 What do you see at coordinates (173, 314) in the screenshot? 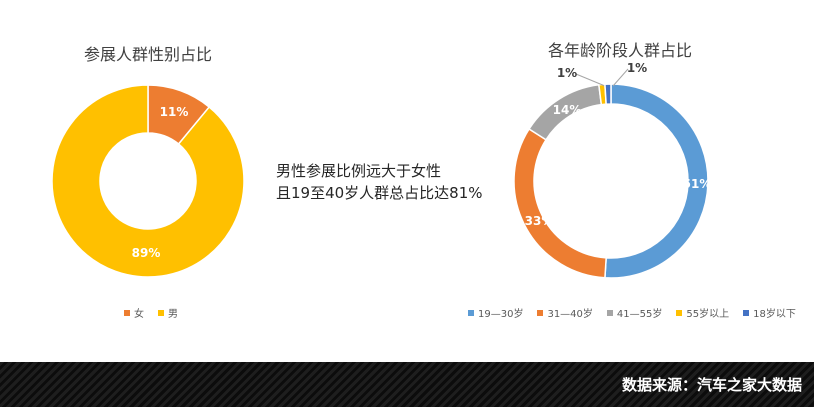
I see `legend-label-0-1: 男` at bounding box center [173, 314].